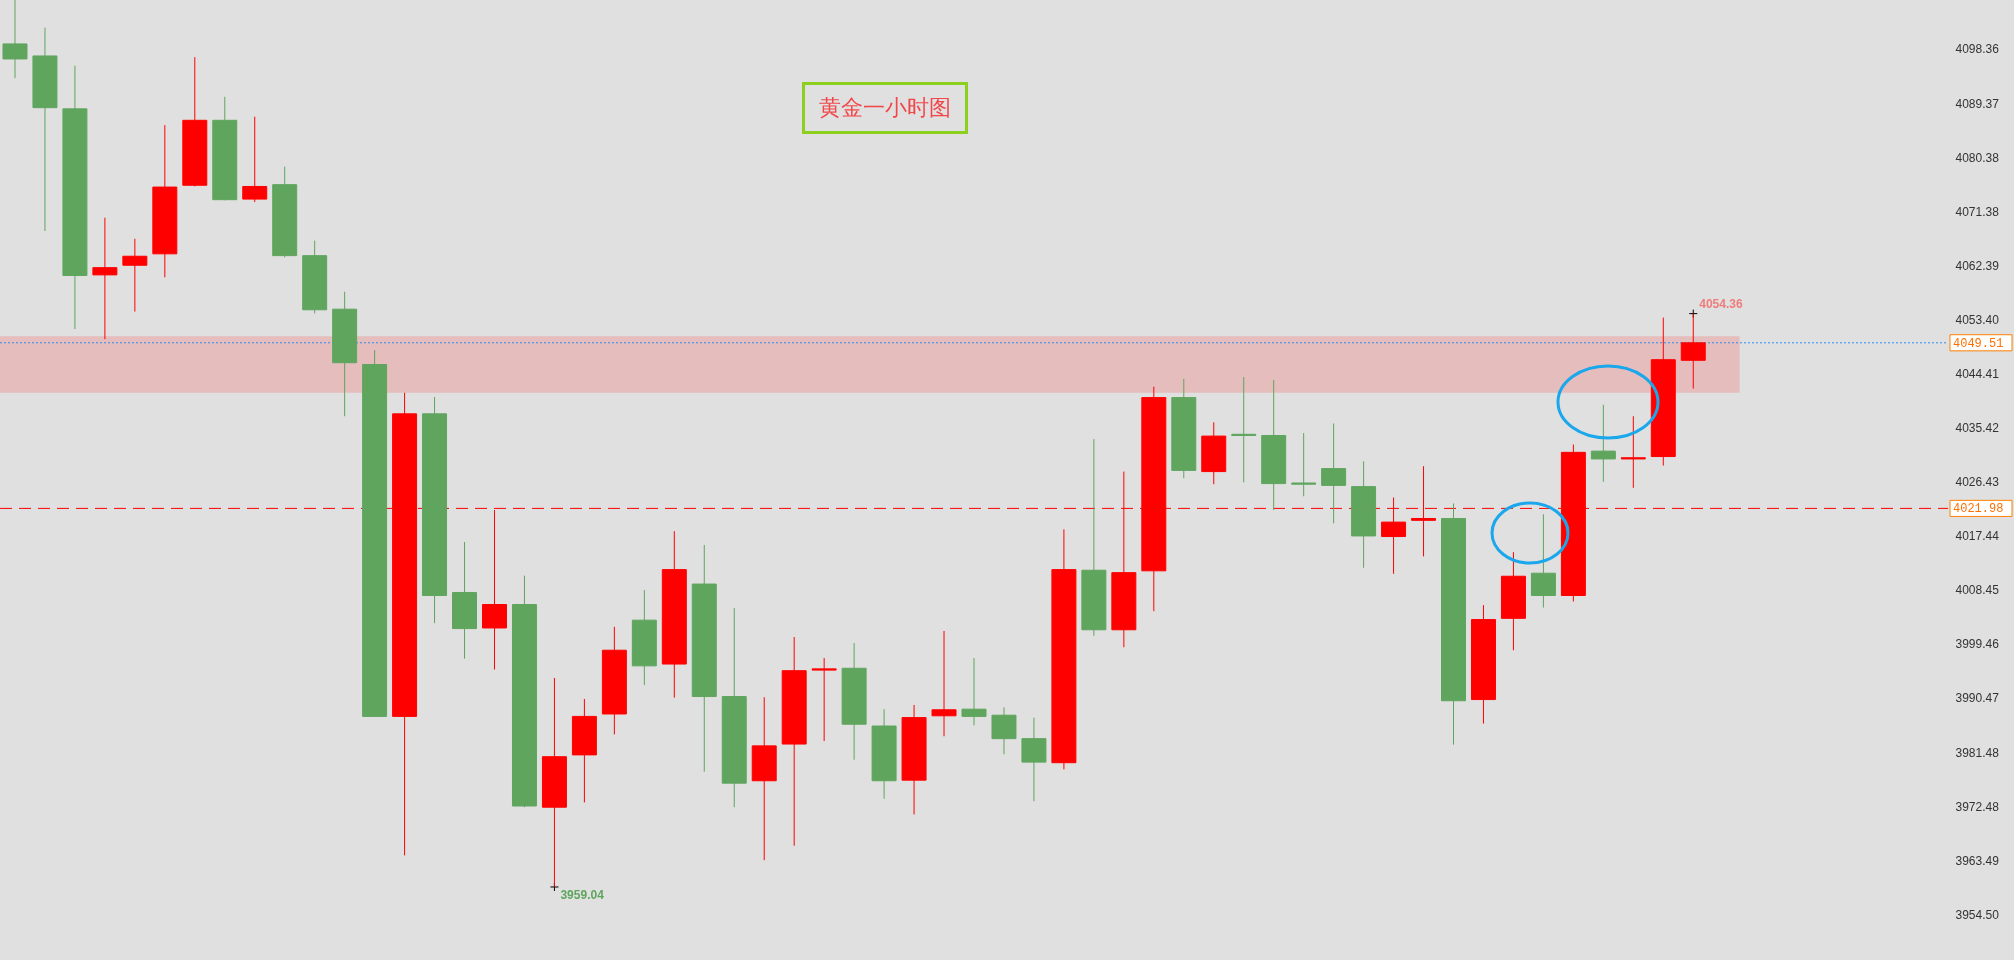 This screenshot has height=960, width=2014. What do you see at coordinates (1721, 303) in the screenshot?
I see `annotation: 4054.36` at bounding box center [1721, 303].